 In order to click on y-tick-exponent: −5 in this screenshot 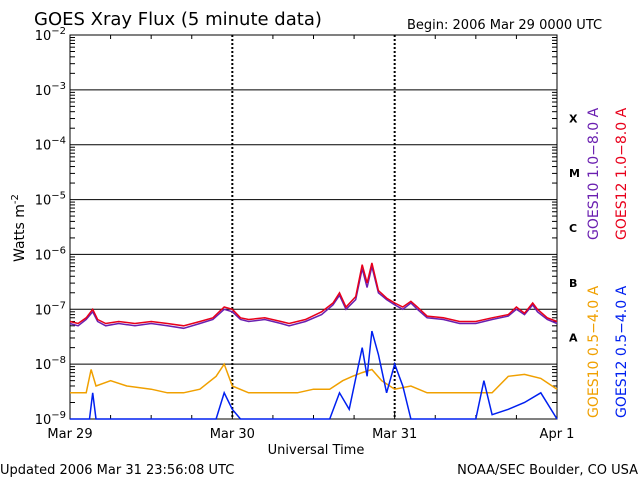, I will do `click(58, 196)`.